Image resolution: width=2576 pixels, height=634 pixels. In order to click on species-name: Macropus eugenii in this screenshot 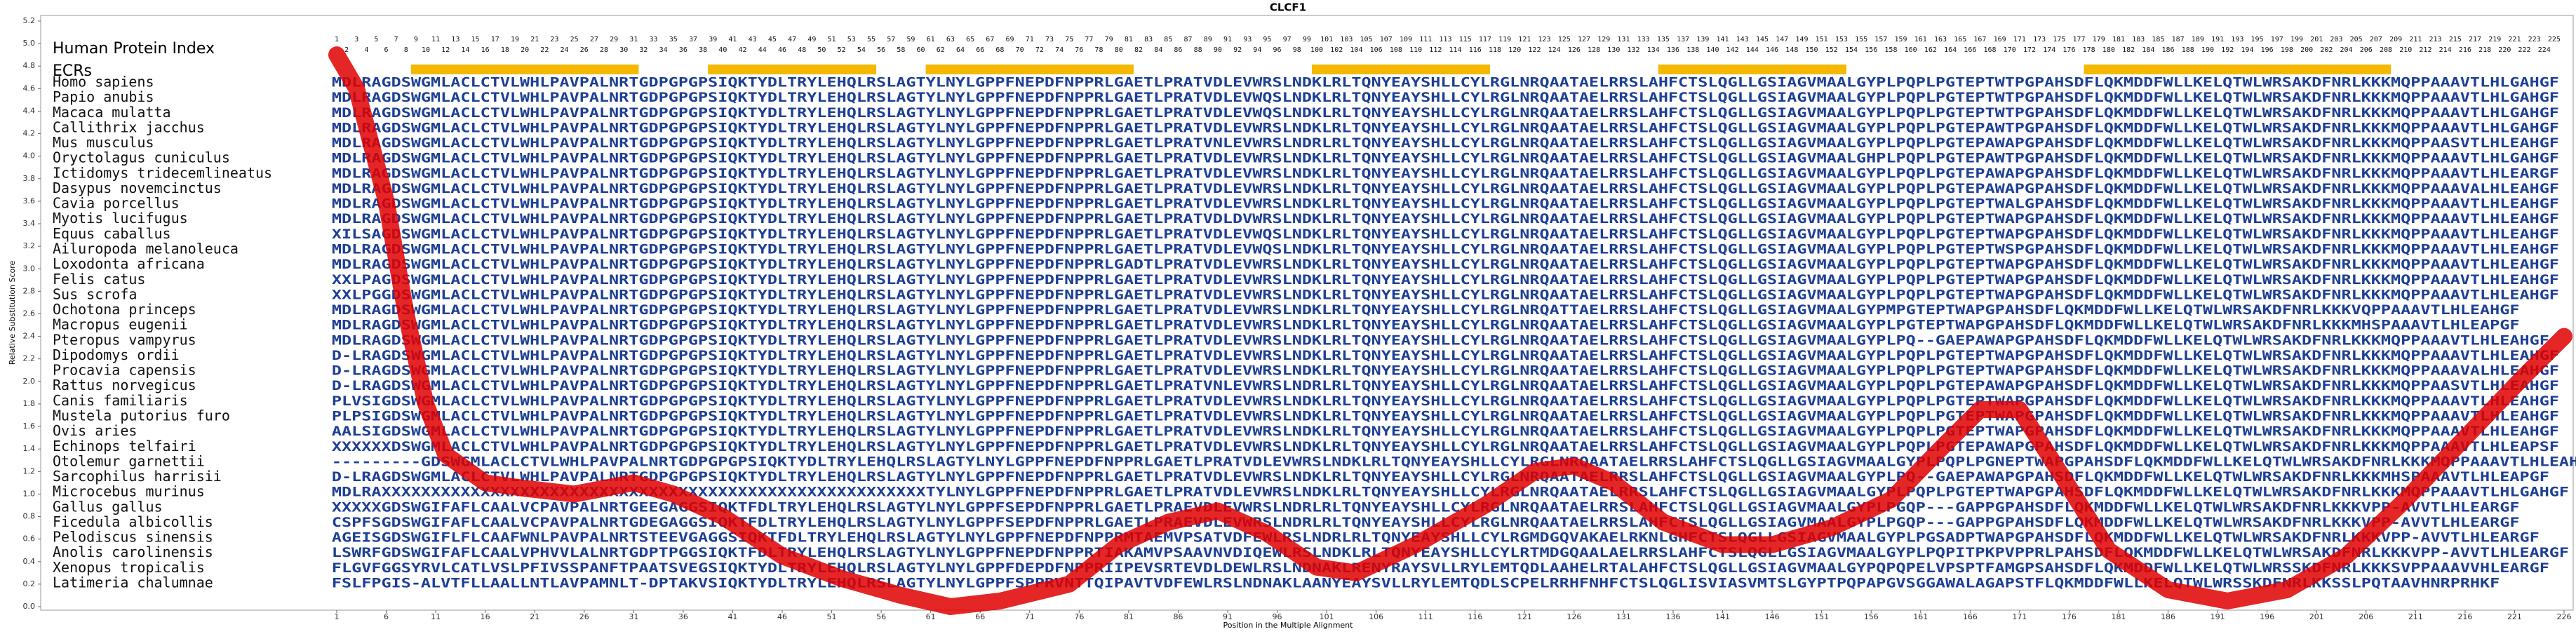, I will do `click(121, 324)`.